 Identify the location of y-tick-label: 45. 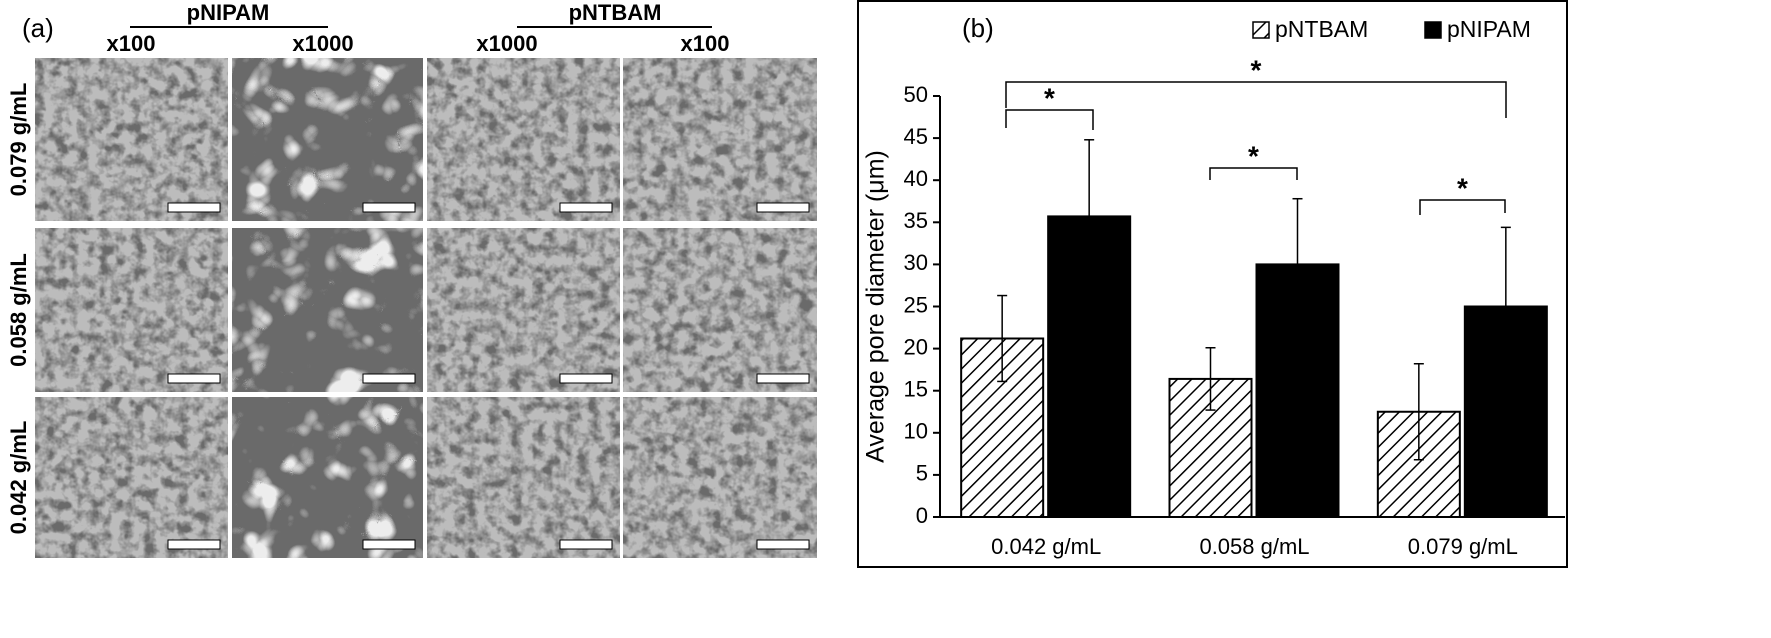
(916, 136).